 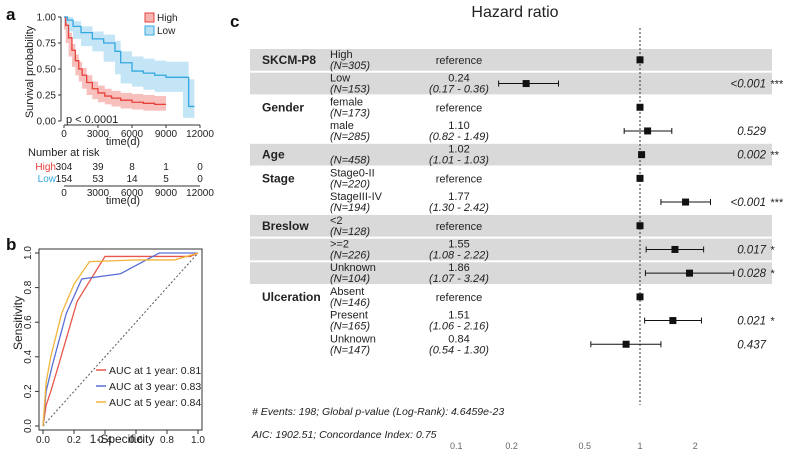 I want to click on forest-n: (N=153), so click(x=350, y=90).